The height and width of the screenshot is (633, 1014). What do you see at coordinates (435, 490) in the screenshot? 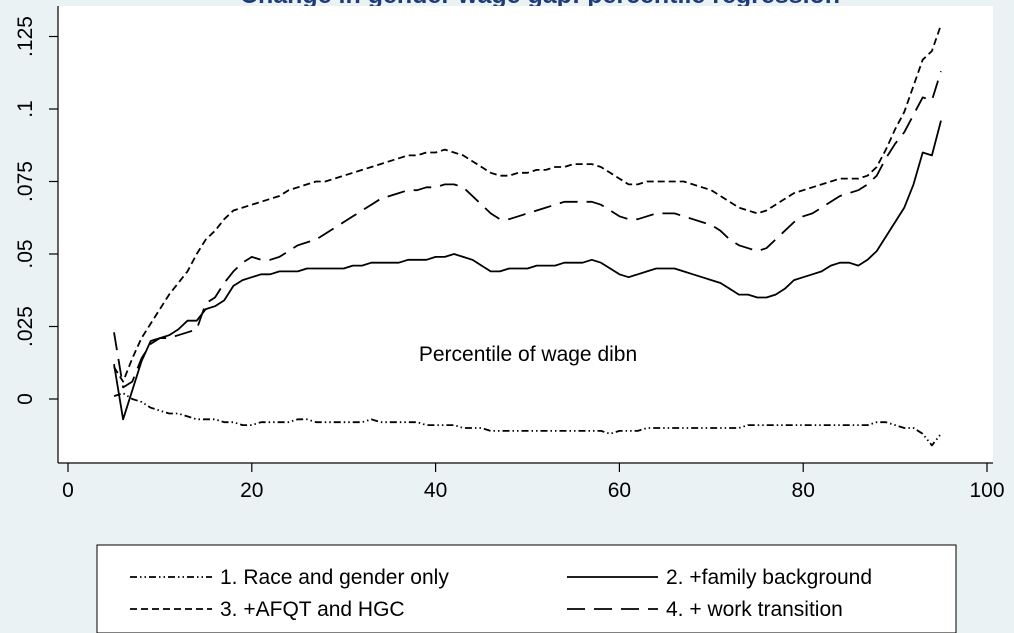
I see `x-tick-label: 40` at bounding box center [435, 490].